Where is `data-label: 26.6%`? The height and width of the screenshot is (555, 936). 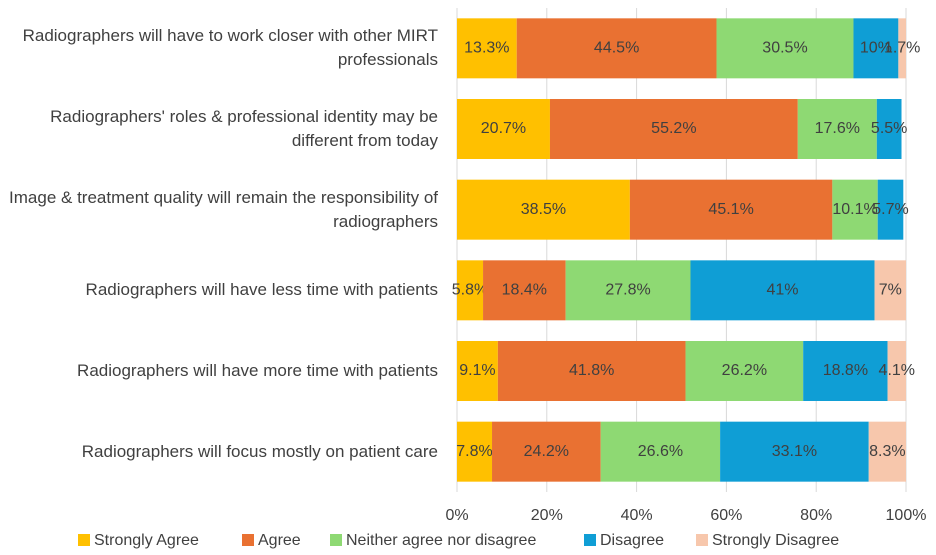
data-label: 26.6% is located at coordinates (660, 451).